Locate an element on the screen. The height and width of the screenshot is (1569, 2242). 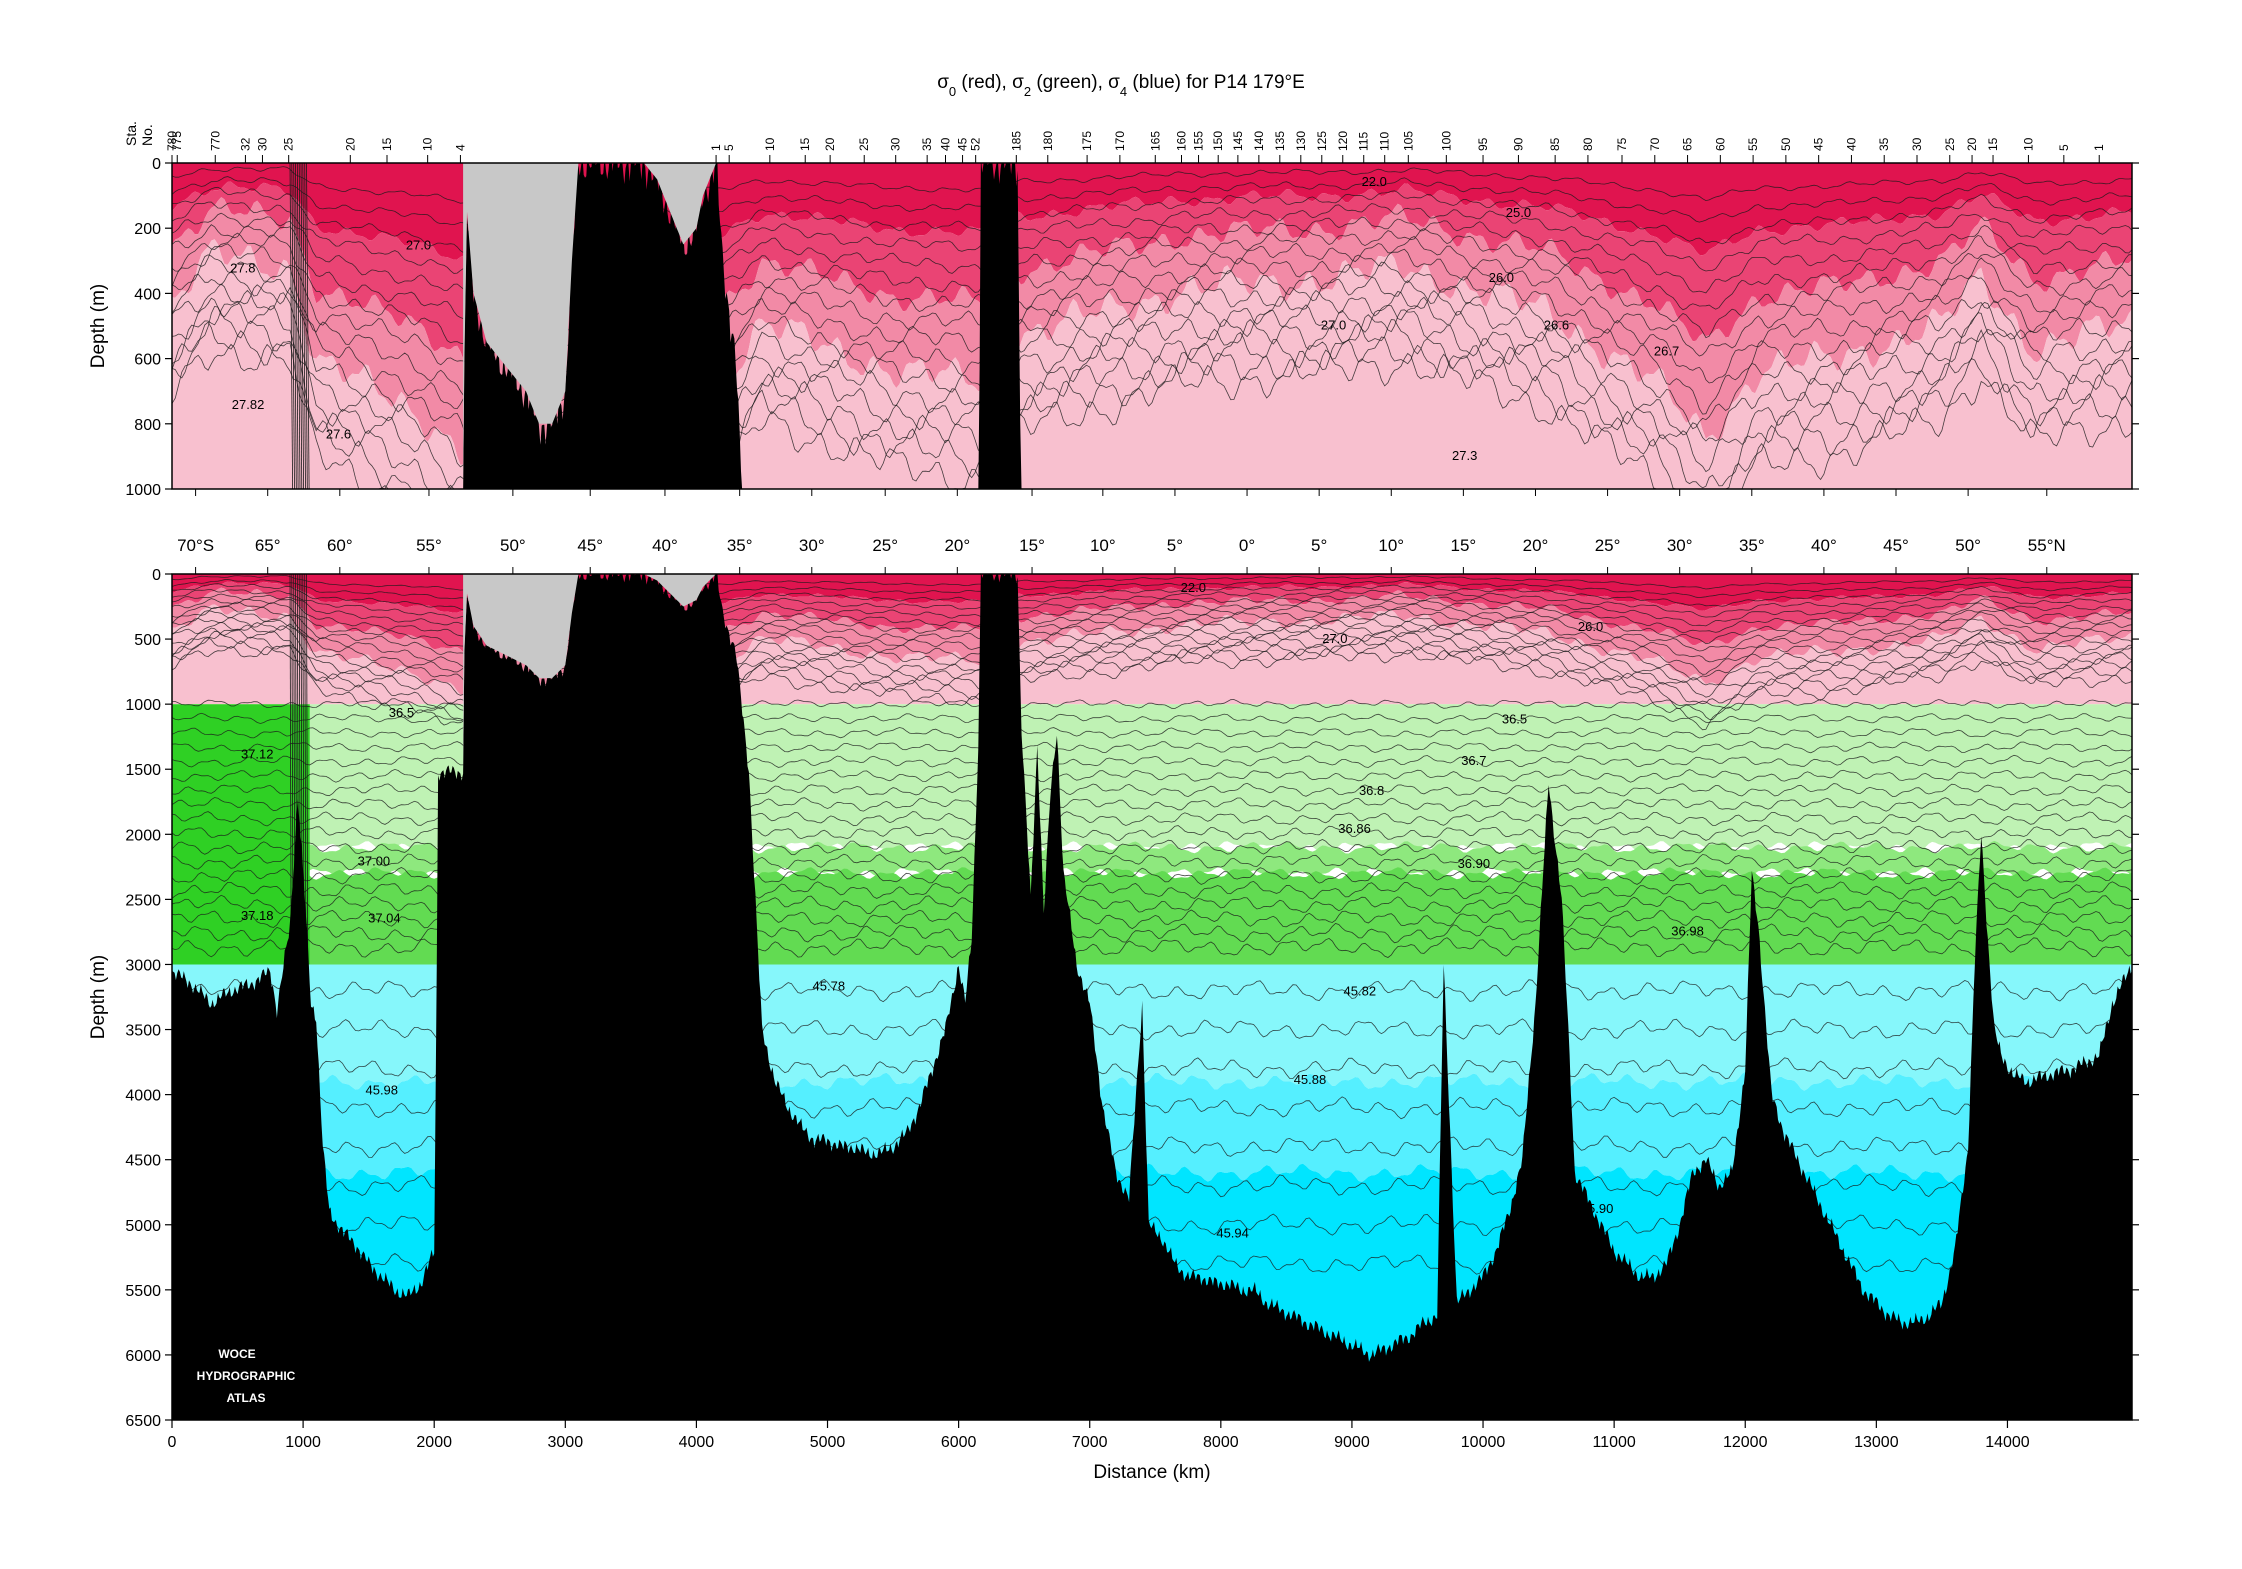
x-tick-label: 1000 is located at coordinates (303, 1442).